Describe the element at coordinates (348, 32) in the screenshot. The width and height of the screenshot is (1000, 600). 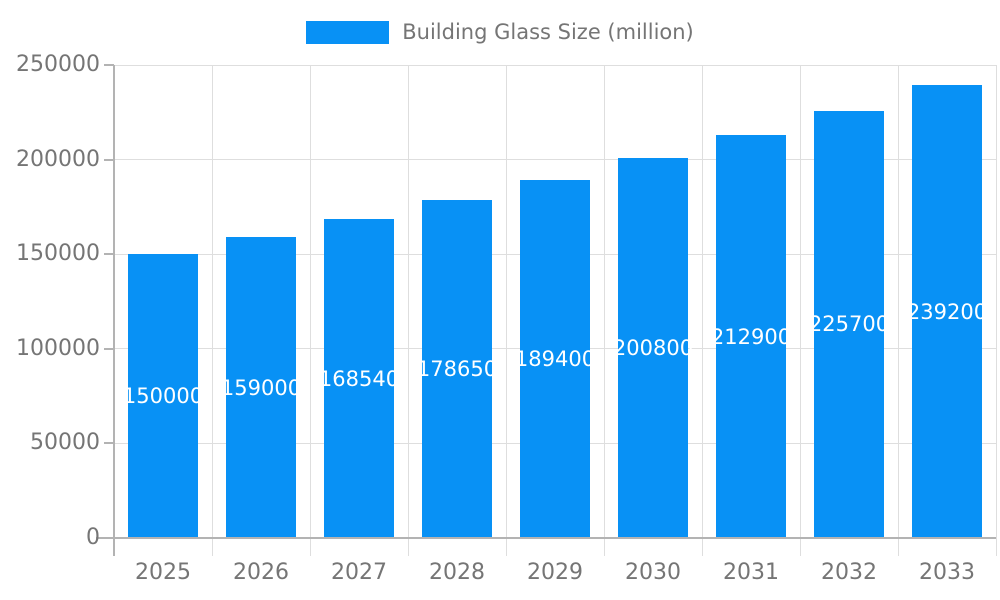
I see `legend-swatch` at that location.